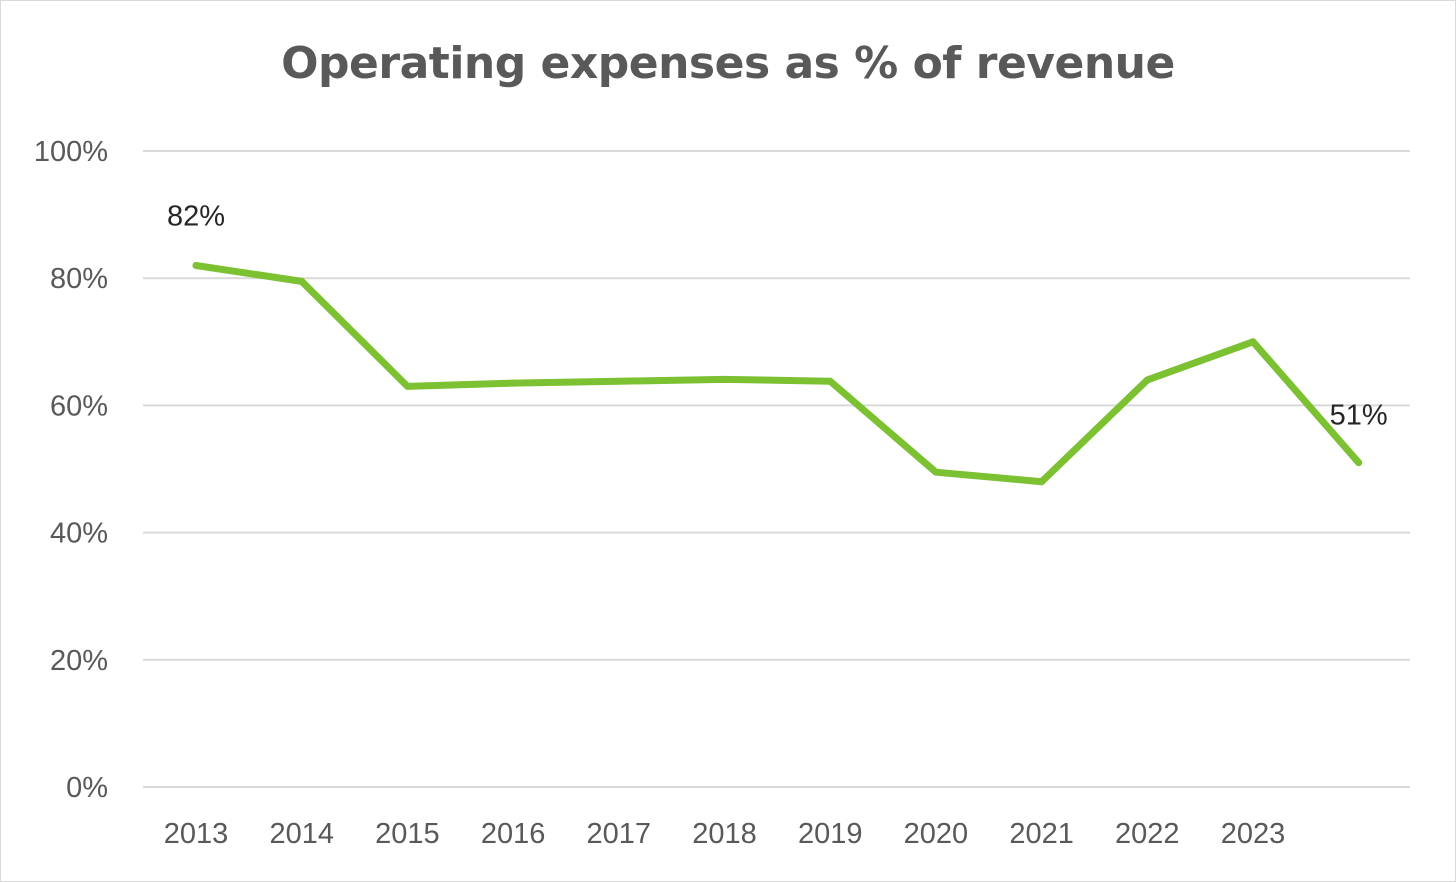 The height and width of the screenshot is (882, 1456). What do you see at coordinates (79, 661) in the screenshot?
I see `y-tick-label: 20%` at bounding box center [79, 661].